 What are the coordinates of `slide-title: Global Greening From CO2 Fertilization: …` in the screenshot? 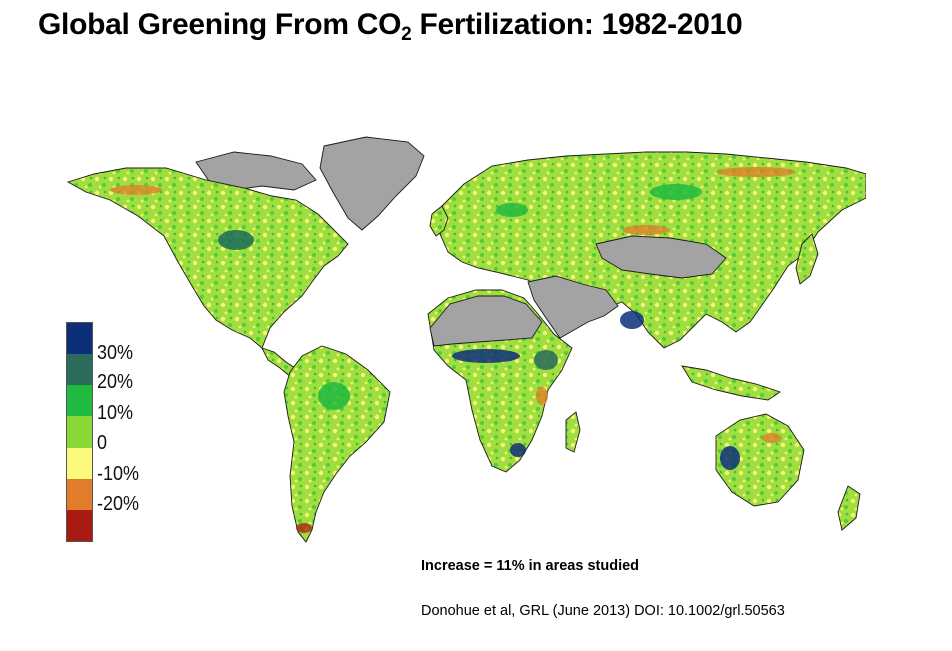 It's located at (390, 26).